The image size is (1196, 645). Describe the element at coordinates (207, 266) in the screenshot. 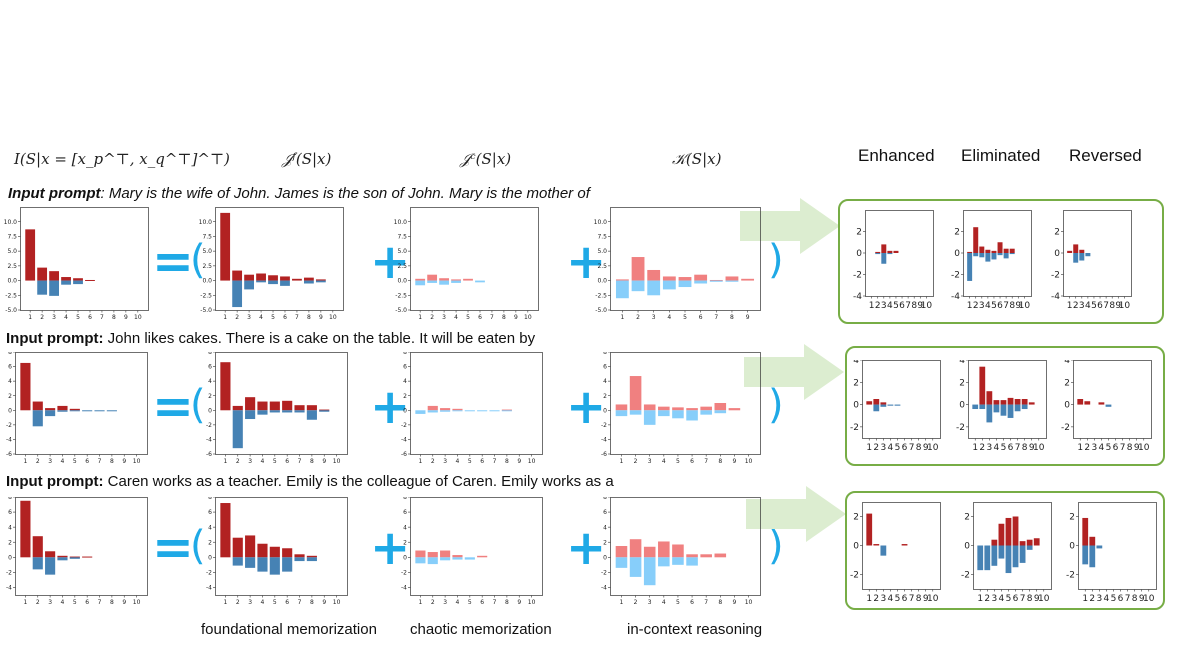

I see `y-tick-label: 2.5` at that location.